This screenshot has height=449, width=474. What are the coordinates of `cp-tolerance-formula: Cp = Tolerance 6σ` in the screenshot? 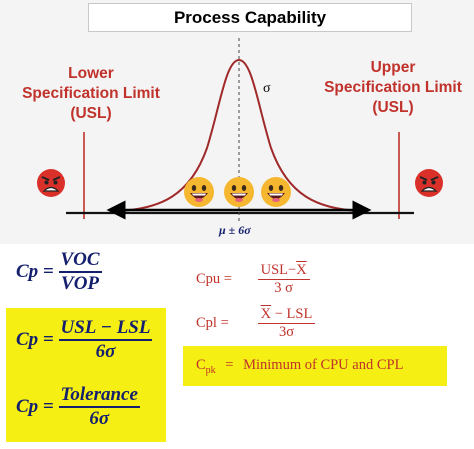 It's located at (78, 407).